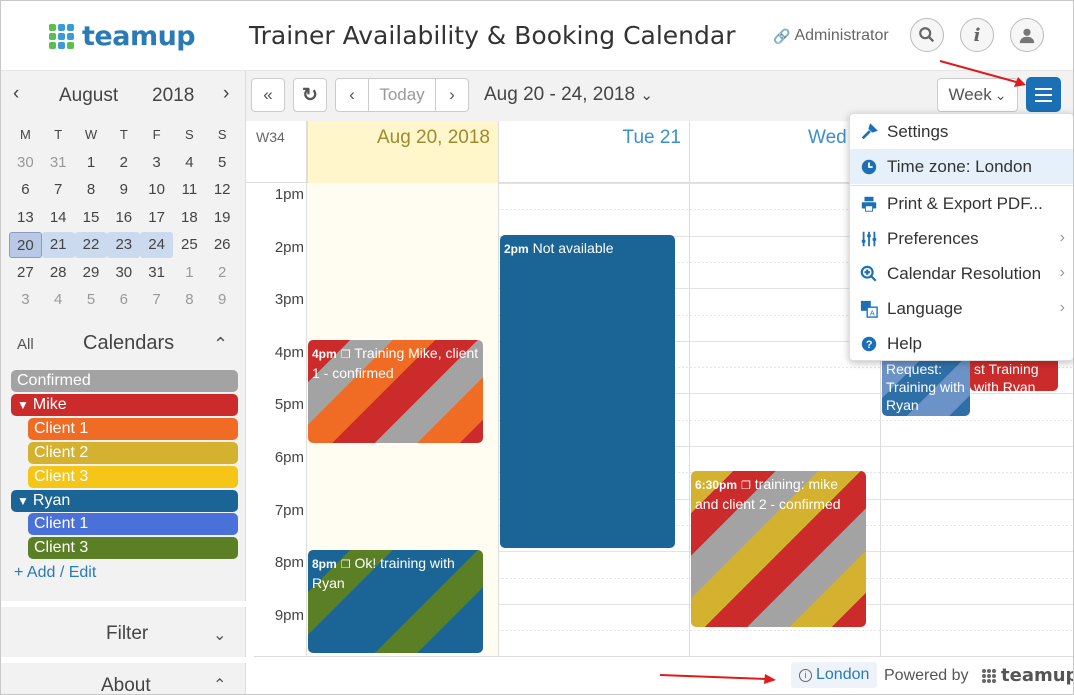 This screenshot has height=695, width=1074. Describe the element at coordinates (189, 217) in the screenshot. I see `mini-day: 18` at that location.